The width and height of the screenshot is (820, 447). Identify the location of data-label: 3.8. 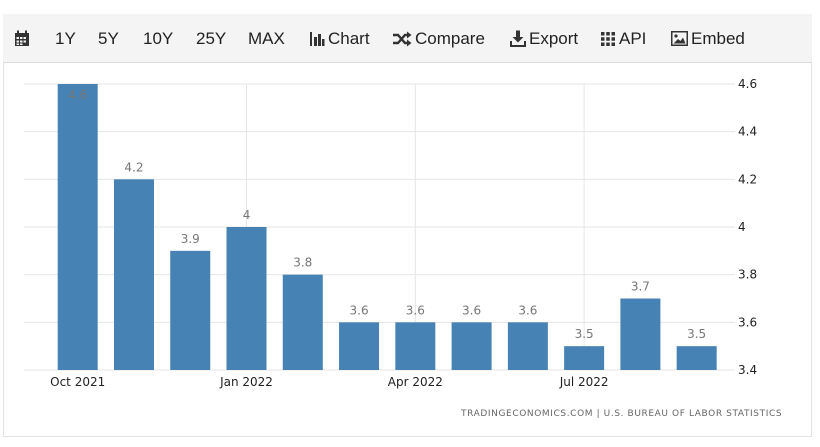
(302, 263).